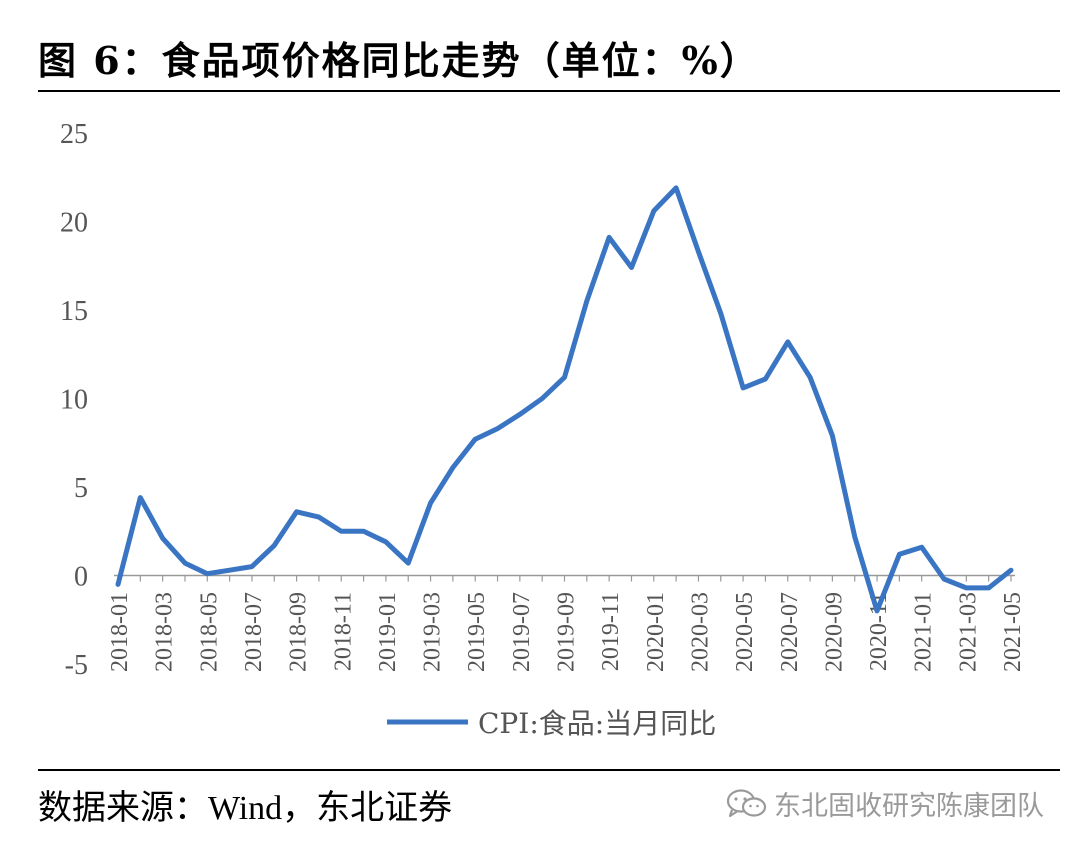  I want to click on x-tick-label: 2019-09, so click(567, 632).